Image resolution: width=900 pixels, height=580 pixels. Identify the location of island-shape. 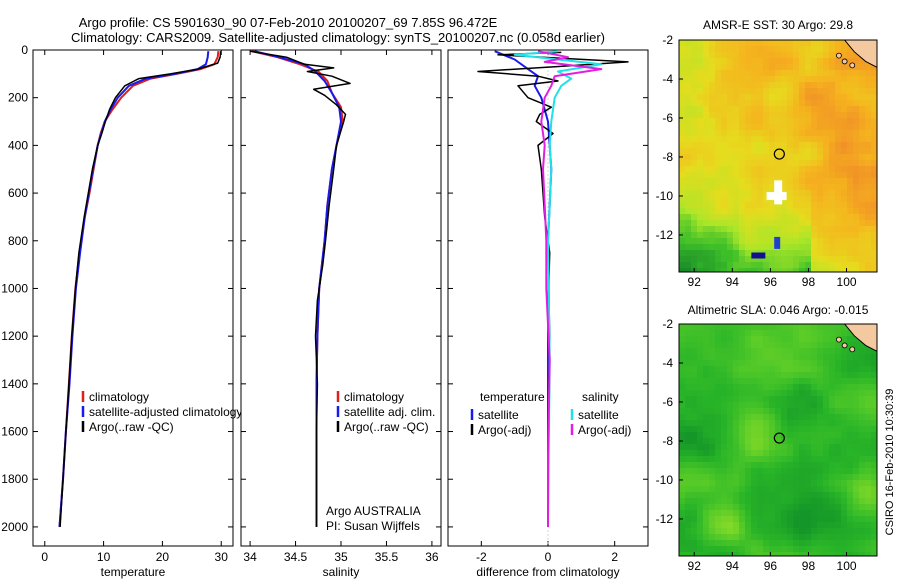
(852, 65).